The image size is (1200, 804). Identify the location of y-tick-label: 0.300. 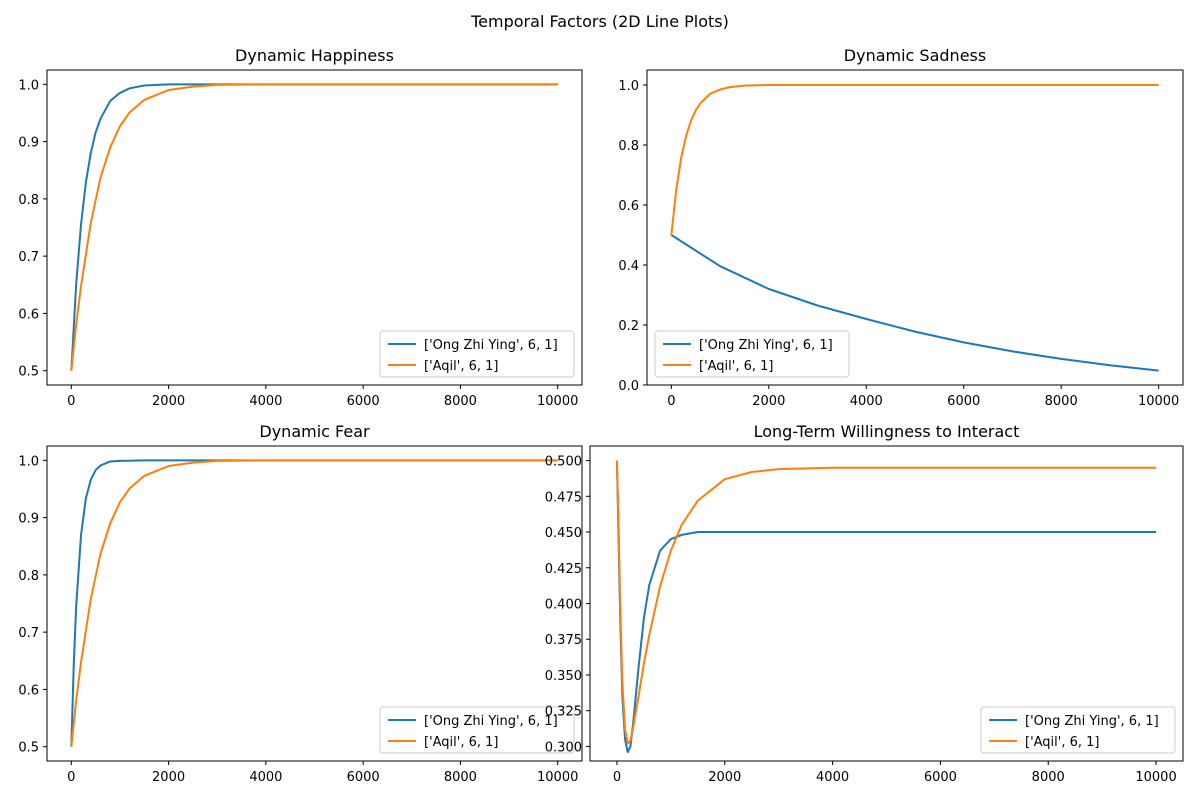
(563, 747).